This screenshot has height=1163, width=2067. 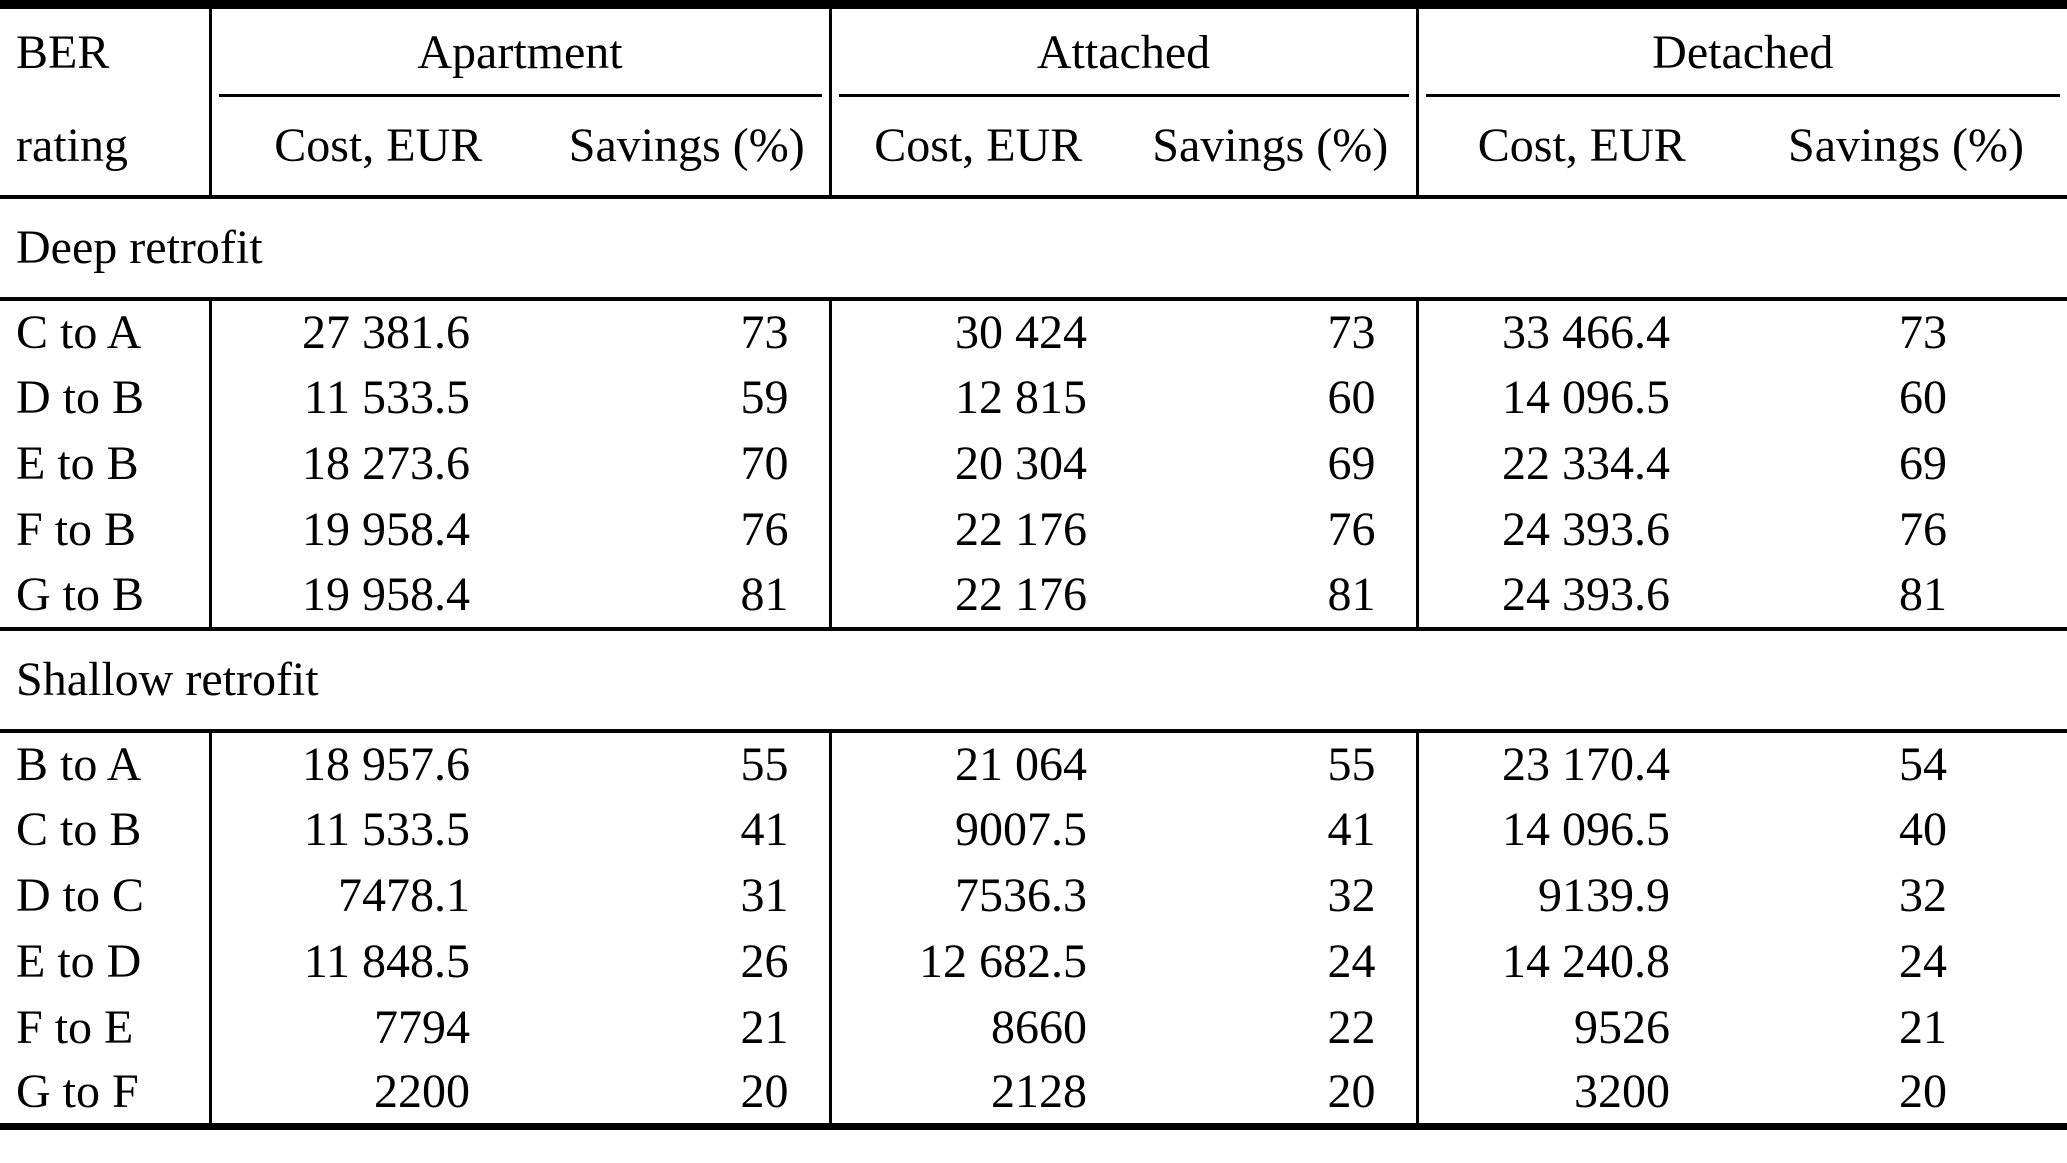 I want to click on detached-cost-cell: 9139.9, so click(x=1580, y=895).